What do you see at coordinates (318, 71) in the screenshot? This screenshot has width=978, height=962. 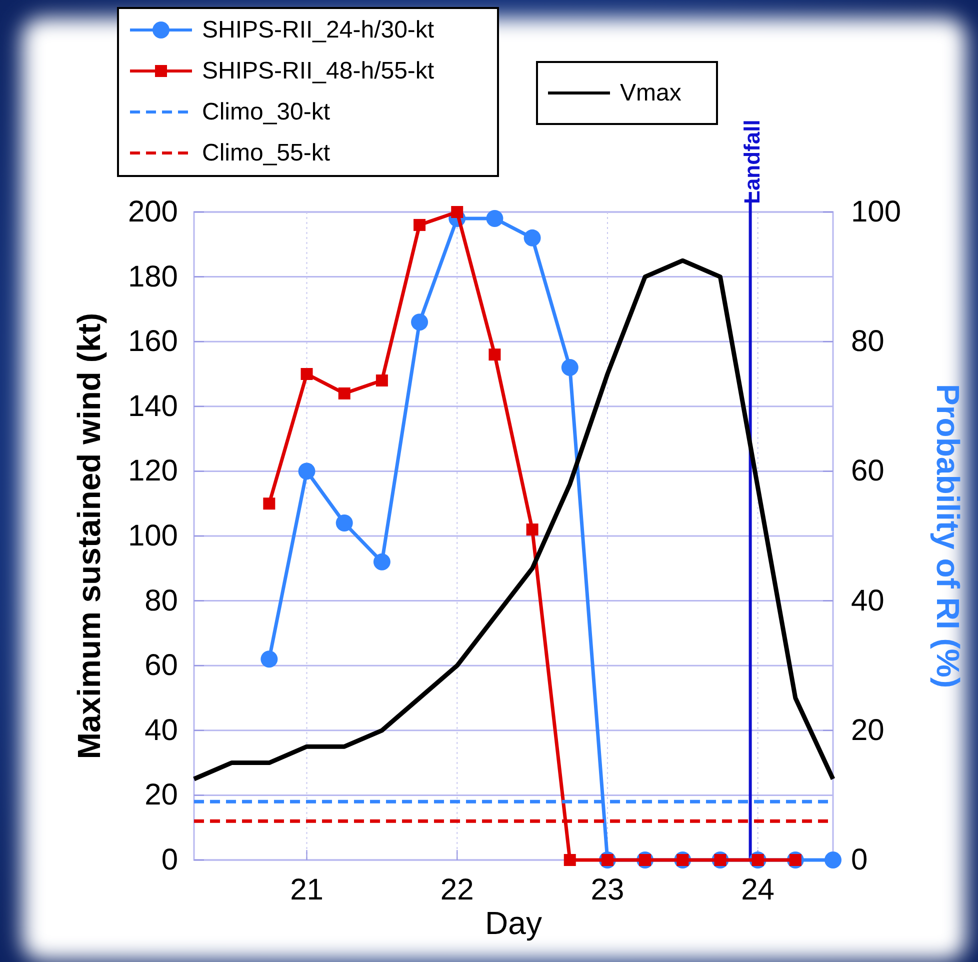 I see `legend-label: SHIPS-RII_48-h/55-kt` at bounding box center [318, 71].